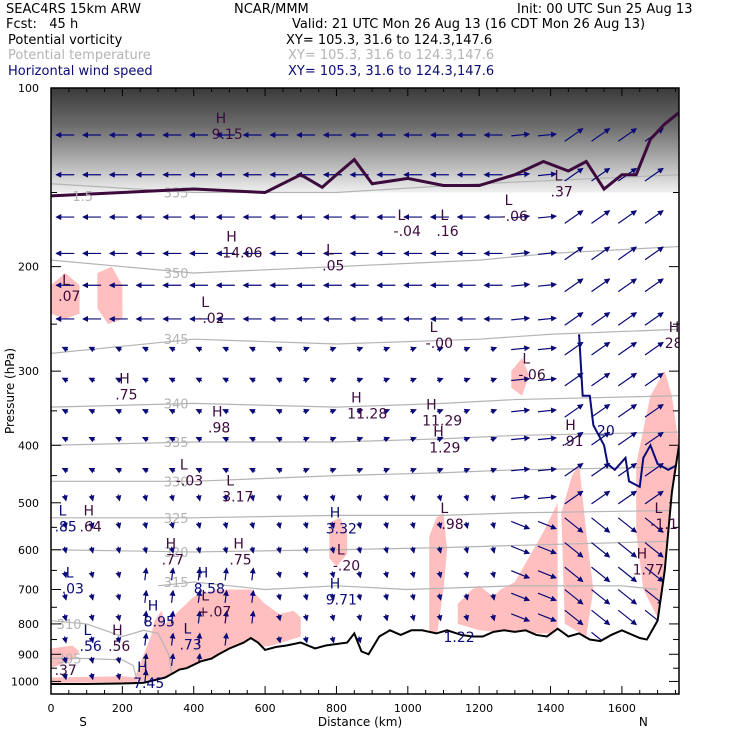 The width and height of the screenshot is (740, 740). I want to click on field-1-name: Potential vorticity, so click(65, 40).